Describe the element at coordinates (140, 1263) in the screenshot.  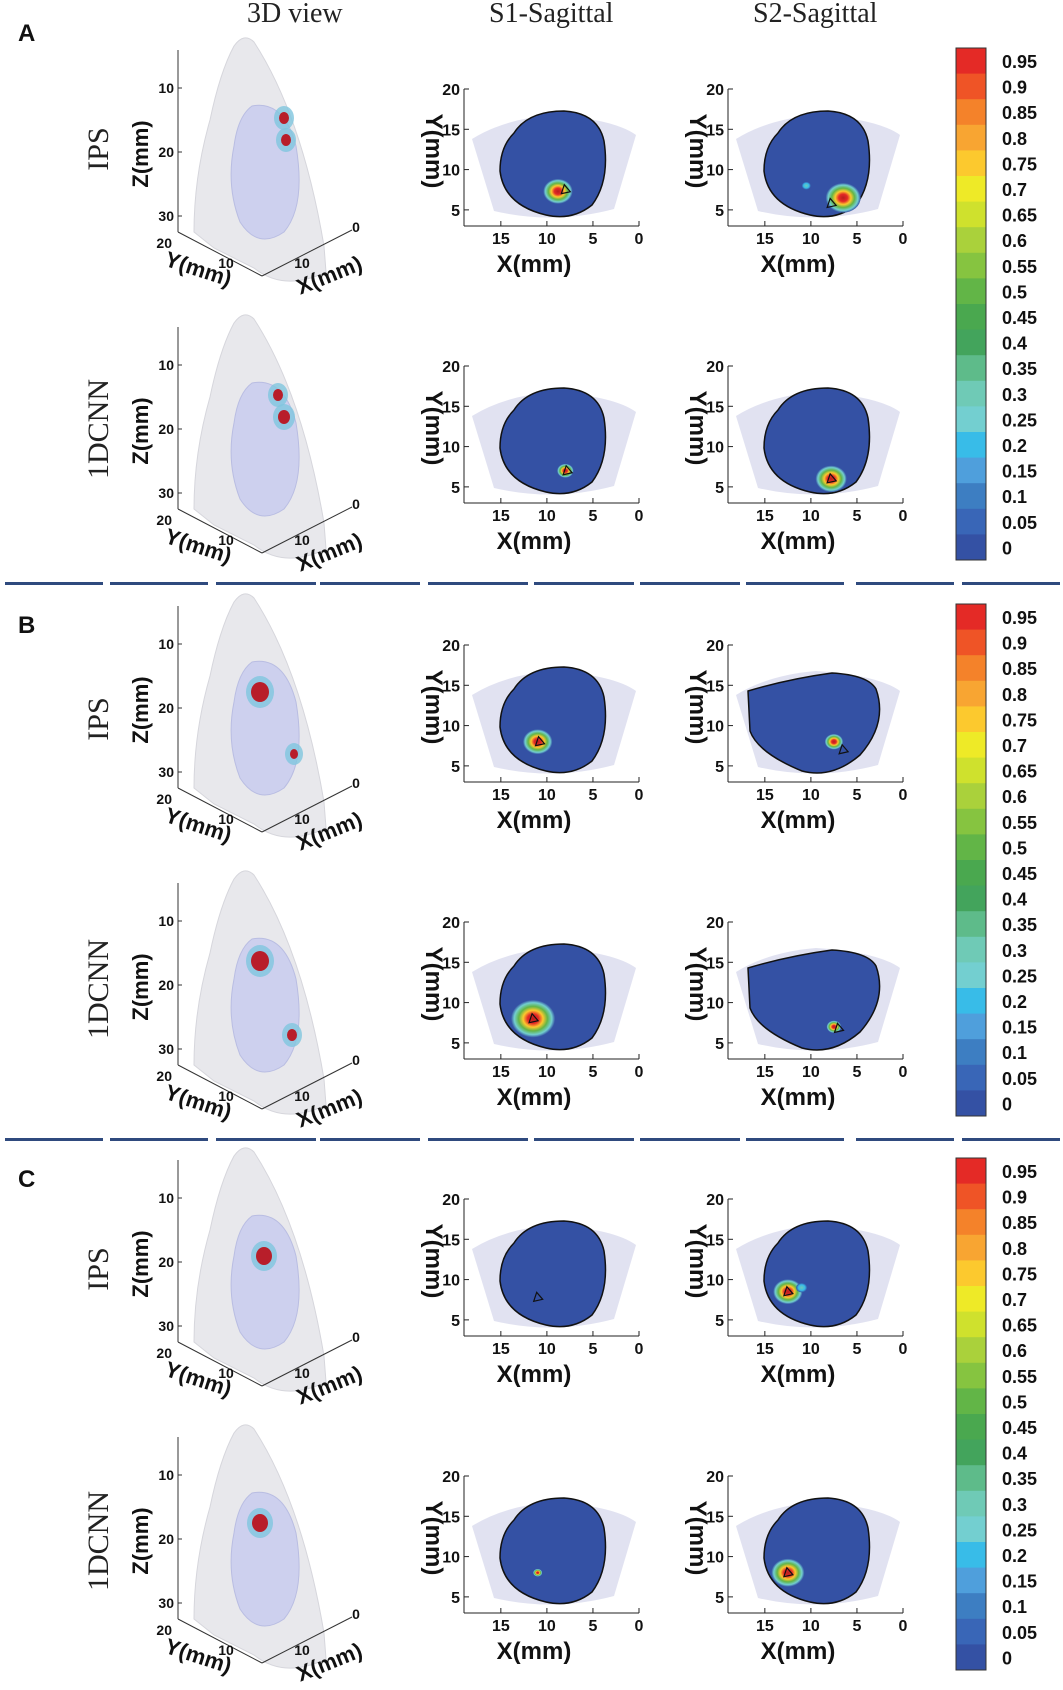
I see `z-axis-label: Z(mm)` at that location.